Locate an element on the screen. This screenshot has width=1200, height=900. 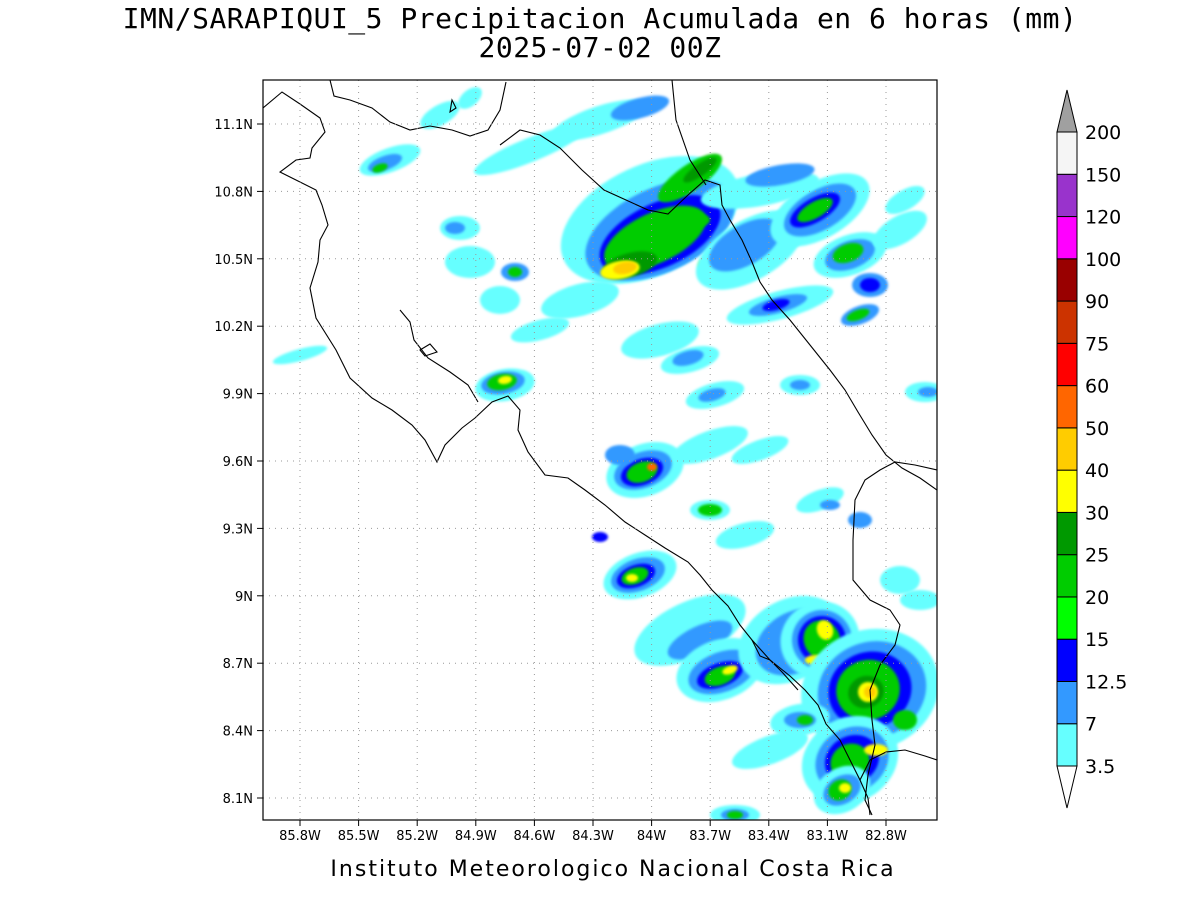
lat-tick-label: 10.2N is located at coordinates (233, 327).